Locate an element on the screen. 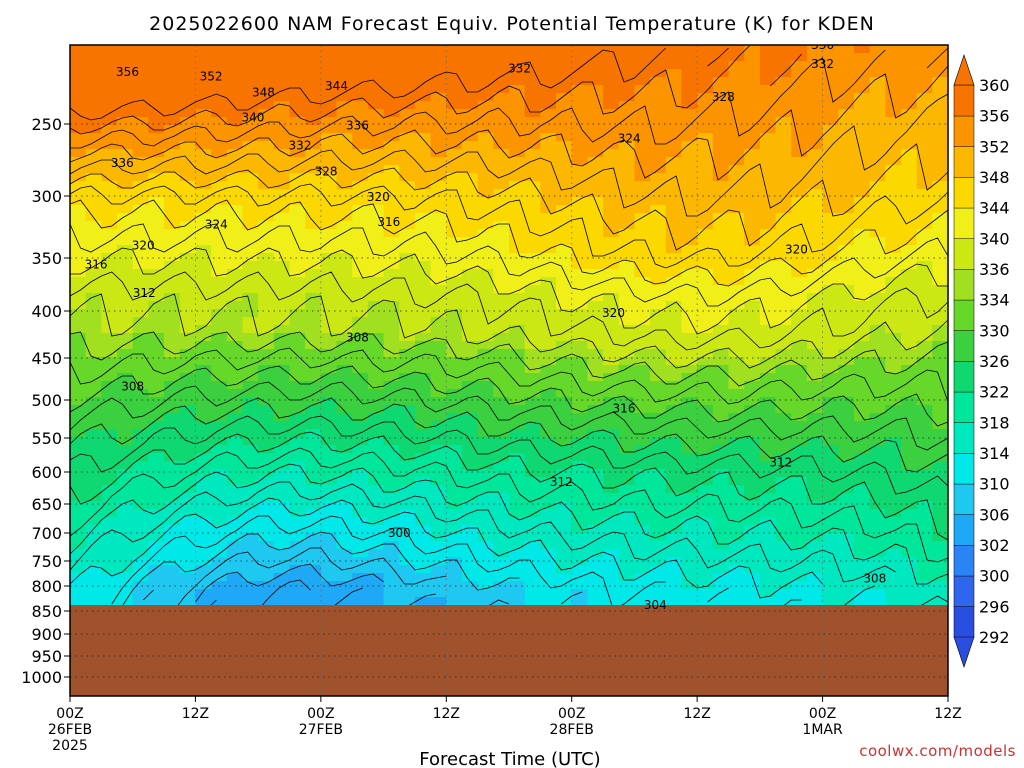 The image size is (1024, 768). contour-label: 336 is located at coordinates (357, 125).